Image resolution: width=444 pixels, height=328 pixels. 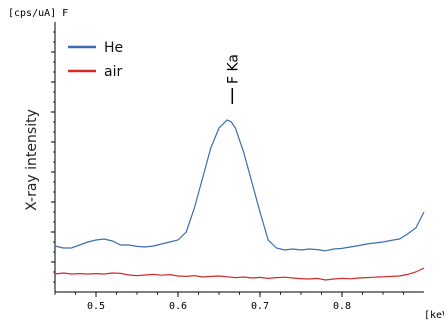 I want to click on legend-label-air: air, so click(x=113, y=72).